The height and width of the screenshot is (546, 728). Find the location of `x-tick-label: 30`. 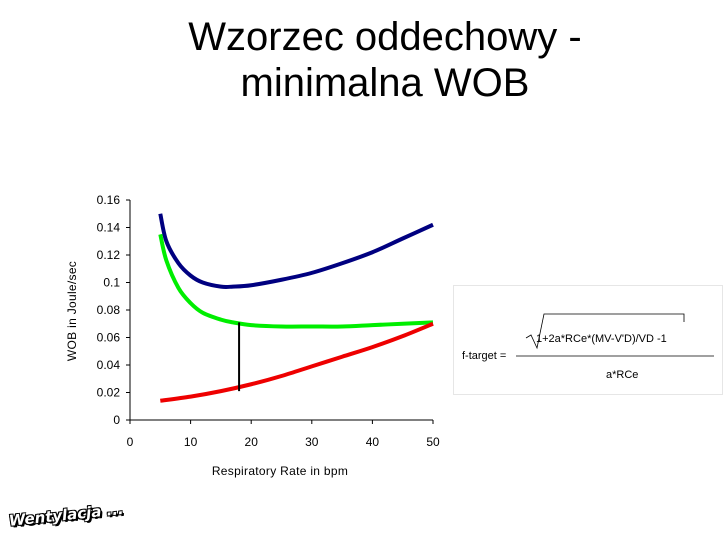

x-tick-label: 30 is located at coordinates (312, 442).